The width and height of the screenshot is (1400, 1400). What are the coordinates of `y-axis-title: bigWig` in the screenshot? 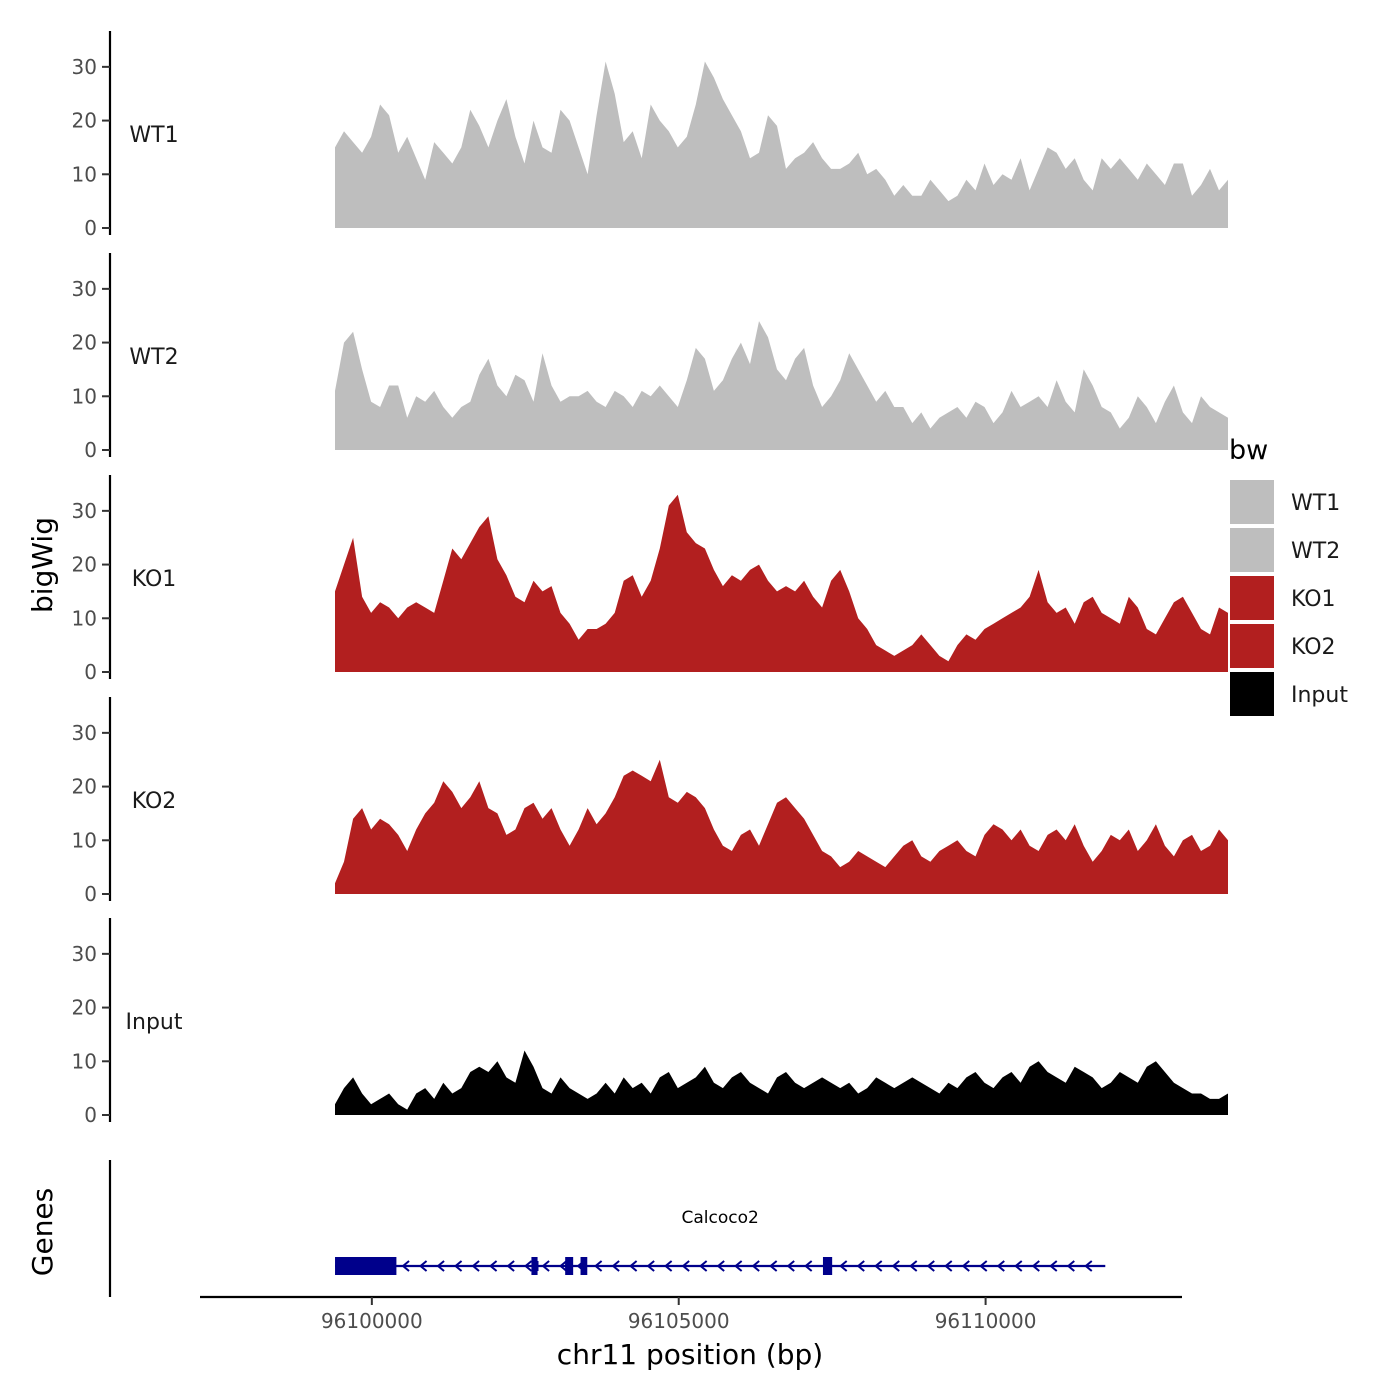 It's located at (42, 565).